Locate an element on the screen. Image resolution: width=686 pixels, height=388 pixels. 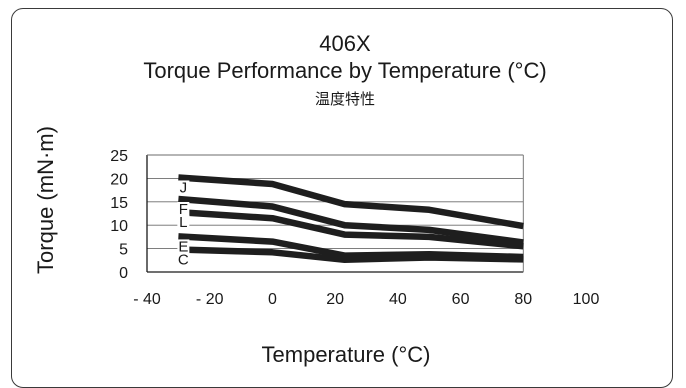
series-line-J is located at coordinates (351, 202).